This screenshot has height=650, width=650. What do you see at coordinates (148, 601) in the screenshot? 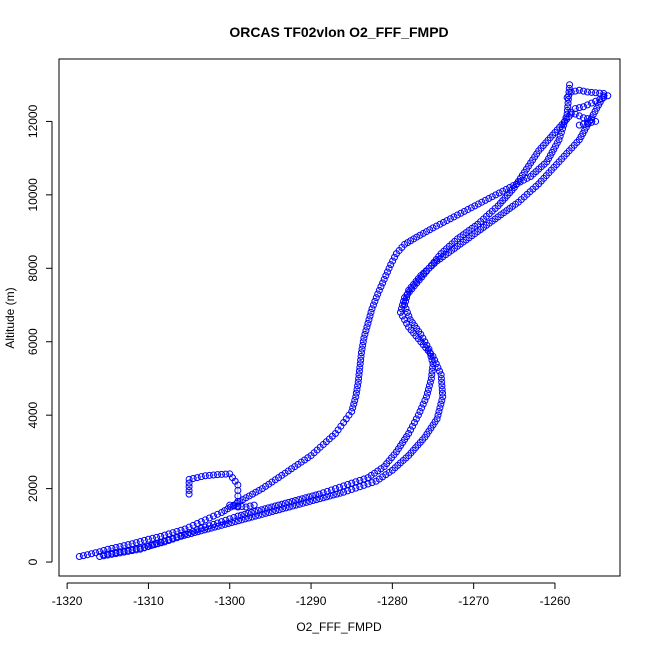
I see `x-tick-label: -1310` at bounding box center [148, 601].